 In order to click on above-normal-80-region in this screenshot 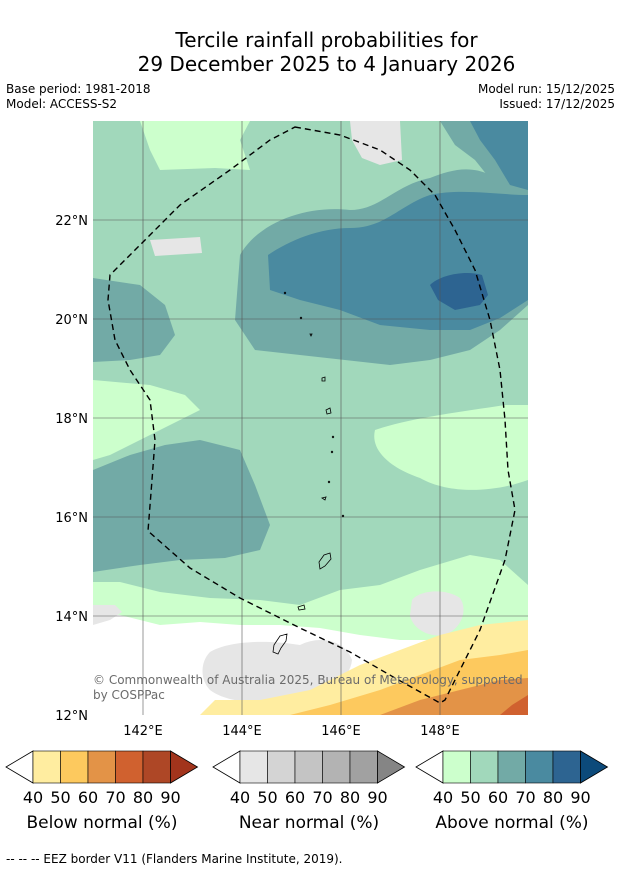, I will do `click(459, 291)`.